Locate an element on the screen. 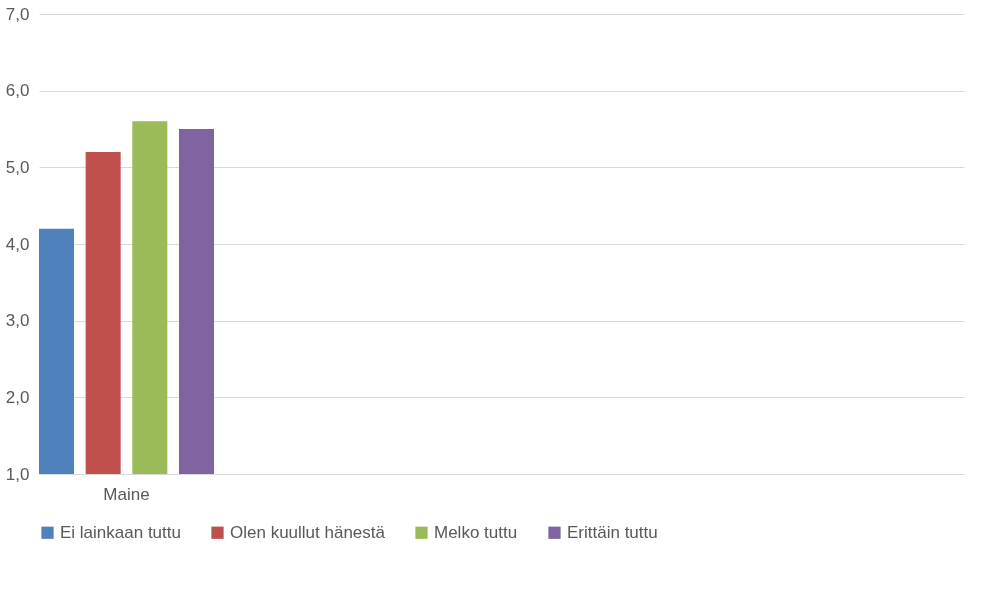 The height and width of the screenshot is (599, 1005). y-tick-label: 3,0 is located at coordinates (17, 321).